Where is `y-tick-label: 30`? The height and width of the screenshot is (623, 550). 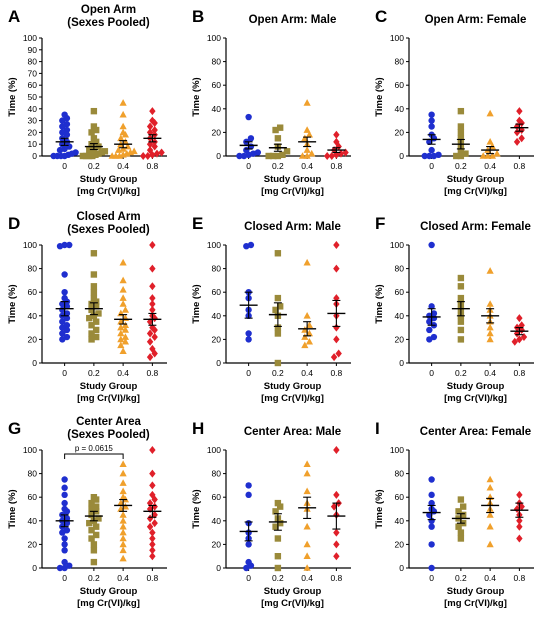 y-tick-label: 30 is located at coordinates (33, 121).